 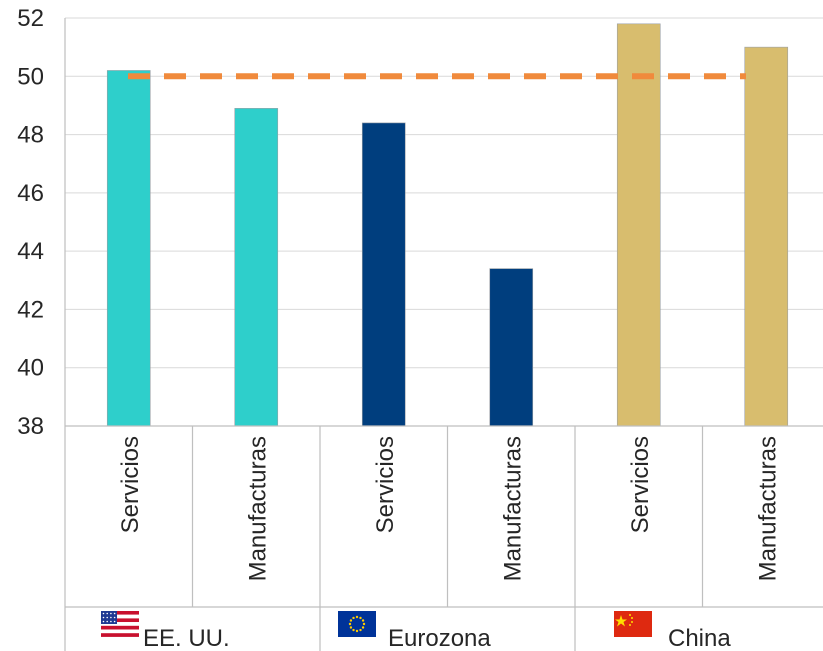 What do you see at coordinates (30, 135) in the screenshot?
I see `y-tick-label: 48` at bounding box center [30, 135].